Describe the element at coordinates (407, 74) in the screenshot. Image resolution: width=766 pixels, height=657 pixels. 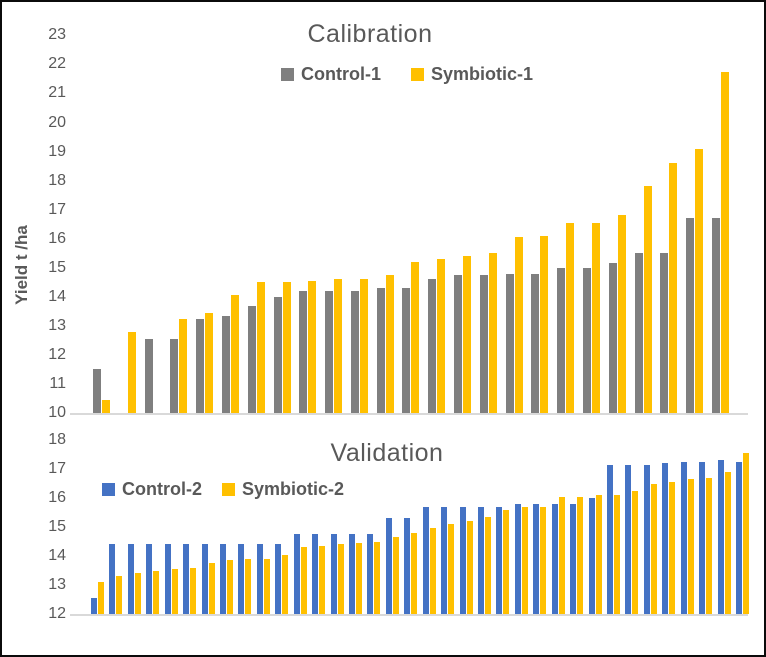
I see `calibration-legend: Control-1 Symbiotic-1` at that location.